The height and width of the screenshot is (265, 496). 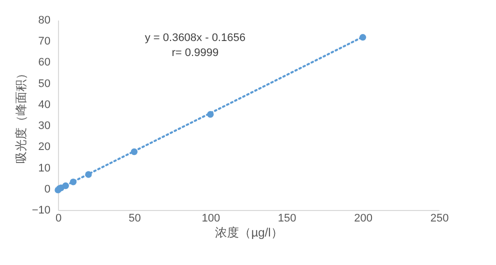 I want to click on annotation: y = 0.3608x - 0.1656, so click(x=195, y=38).